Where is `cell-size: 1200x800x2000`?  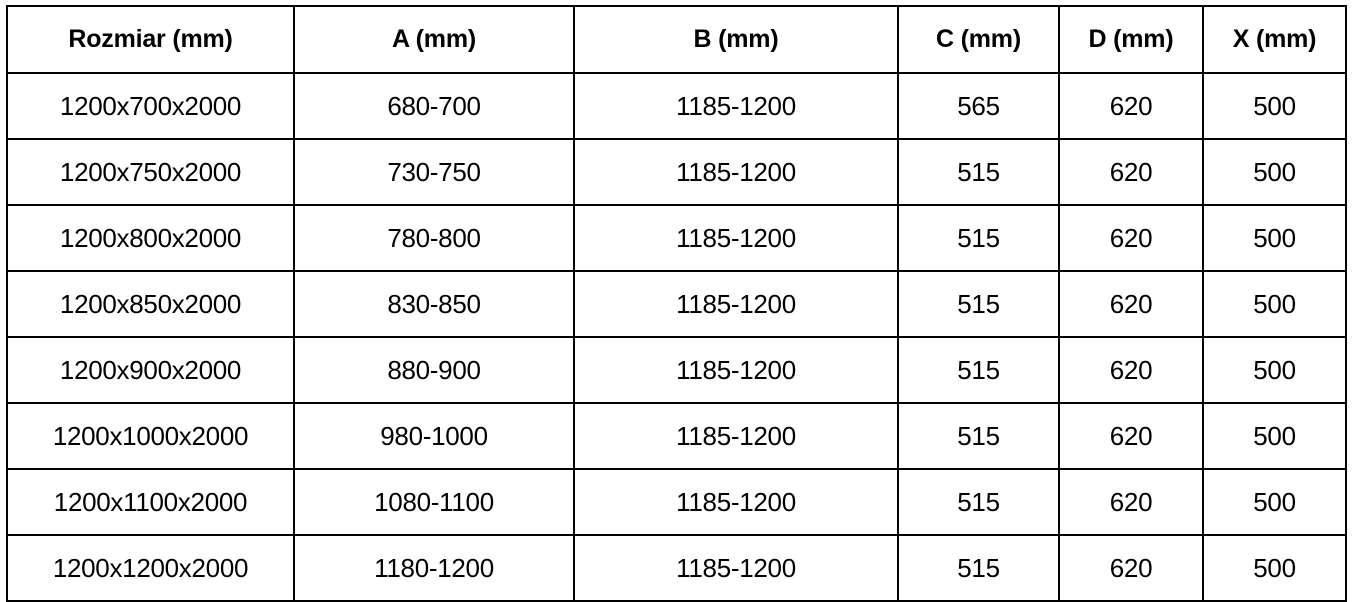 cell-size: 1200x800x2000 is located at coordinates (150, 238).